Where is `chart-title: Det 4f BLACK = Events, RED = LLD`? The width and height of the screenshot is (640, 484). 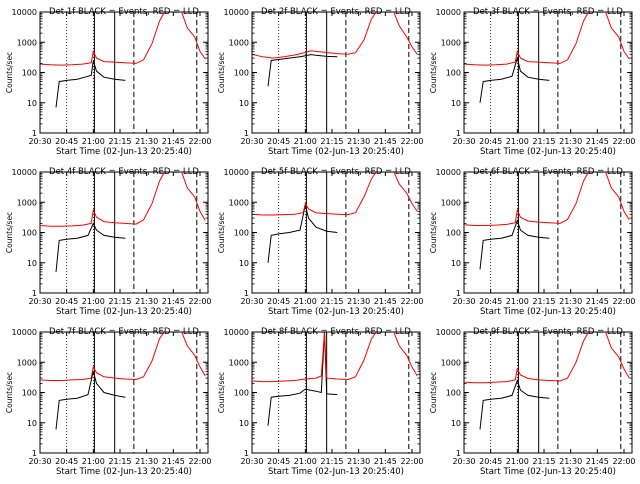
chart-title: Det 4f BLACK = Events, RED = LLD is located at coordinates (124, 172).